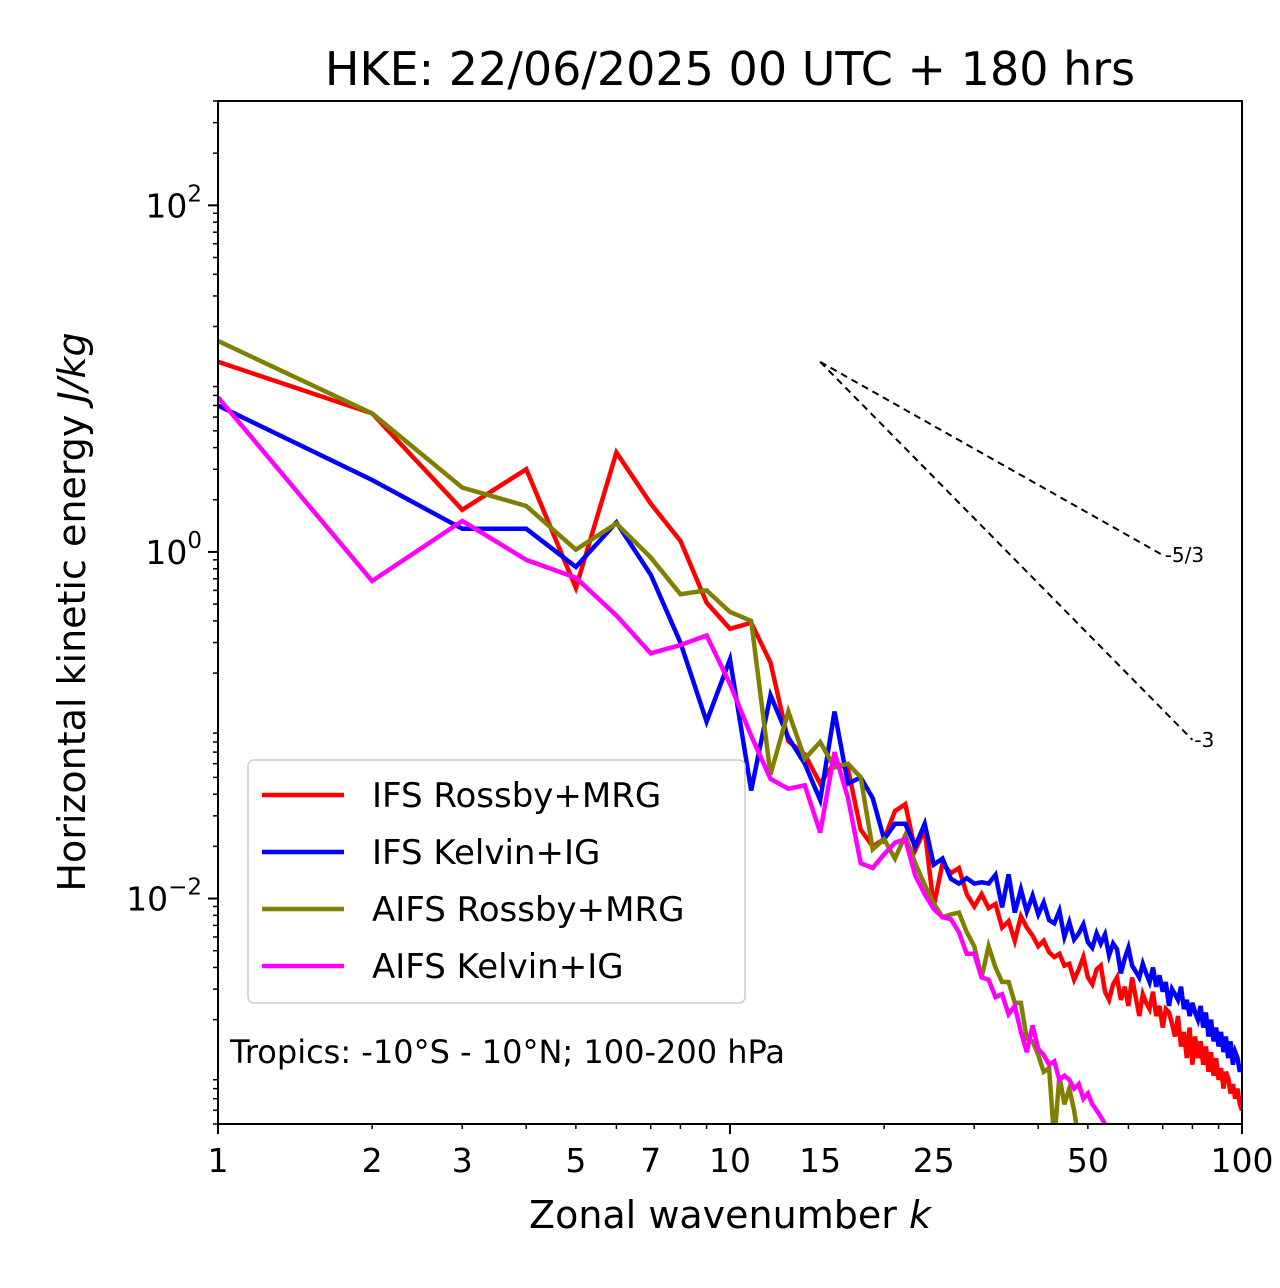 Image resolution: width=1280 pixels, height=1288 pixels. Describe the element at coordinates (1242, 1160) in the screenshot. I see `x-tick-label: 100` at that location.